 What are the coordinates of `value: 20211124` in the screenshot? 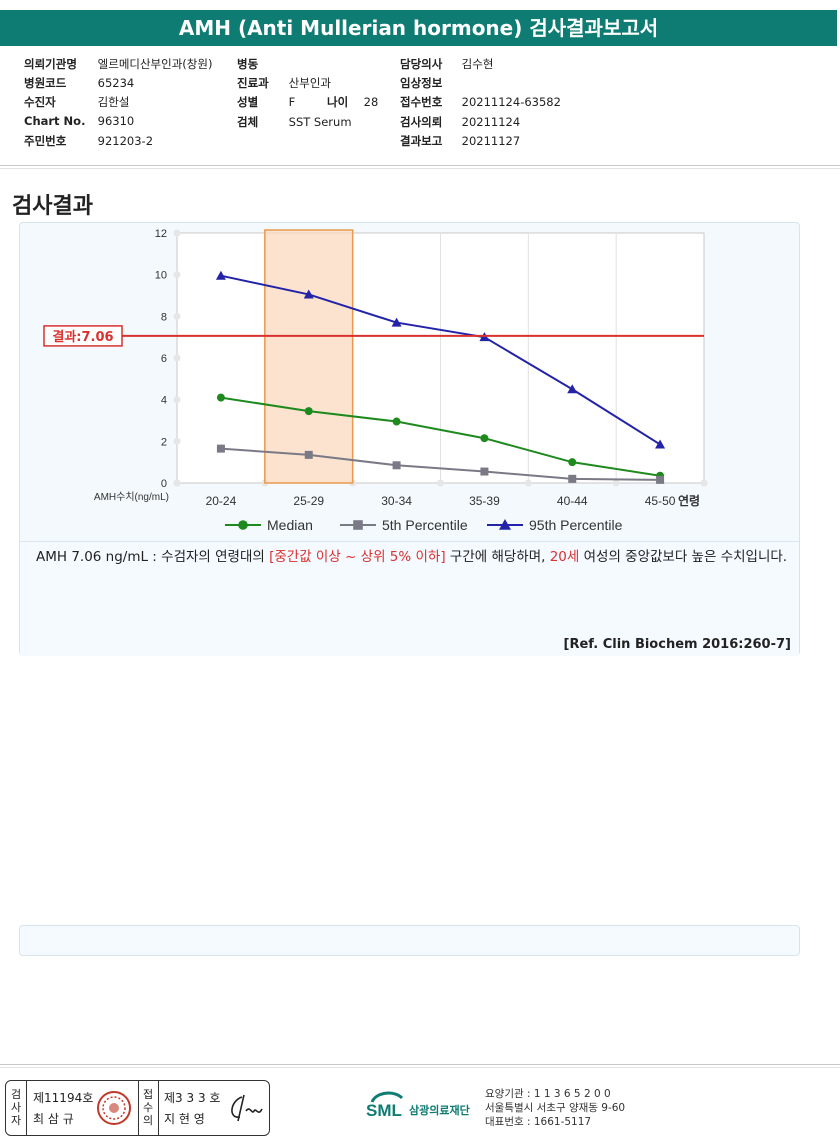 It's located at (491, 122).